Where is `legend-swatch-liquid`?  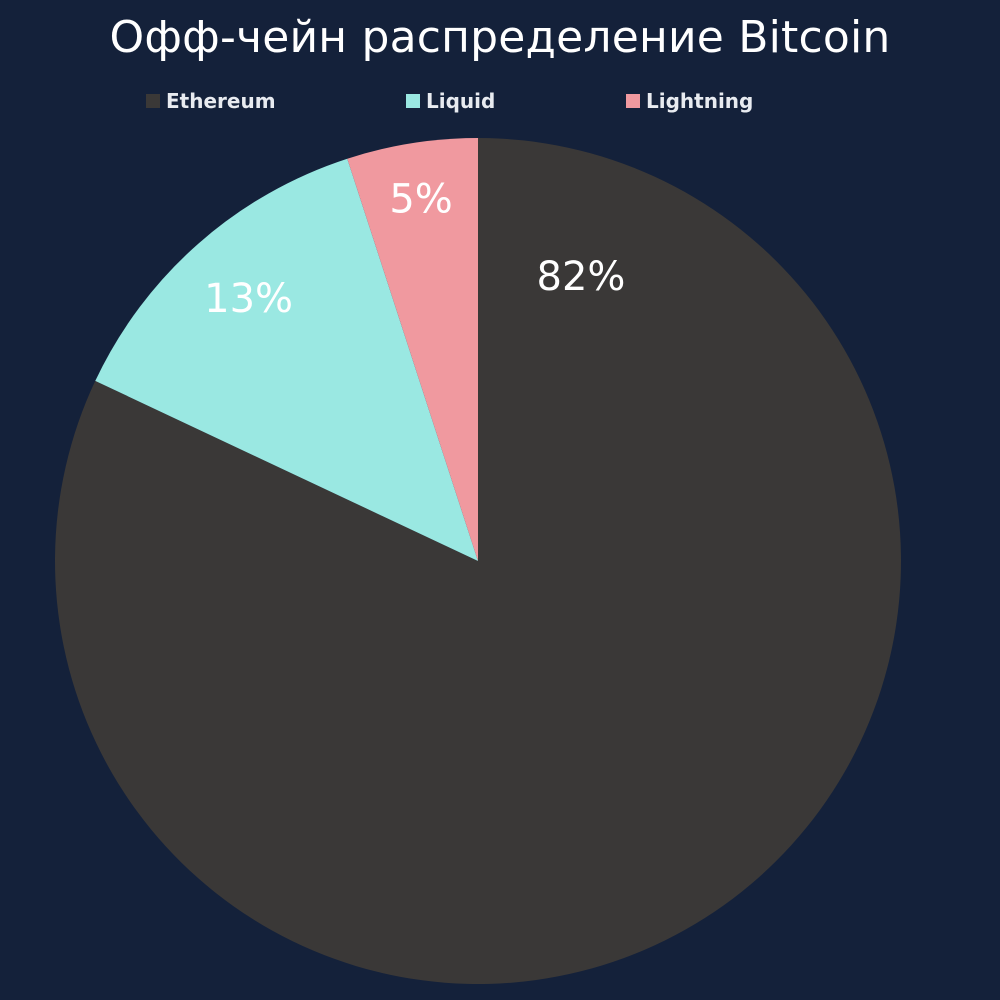 legend-swatch-liquid is located at coordinates (413, 101).